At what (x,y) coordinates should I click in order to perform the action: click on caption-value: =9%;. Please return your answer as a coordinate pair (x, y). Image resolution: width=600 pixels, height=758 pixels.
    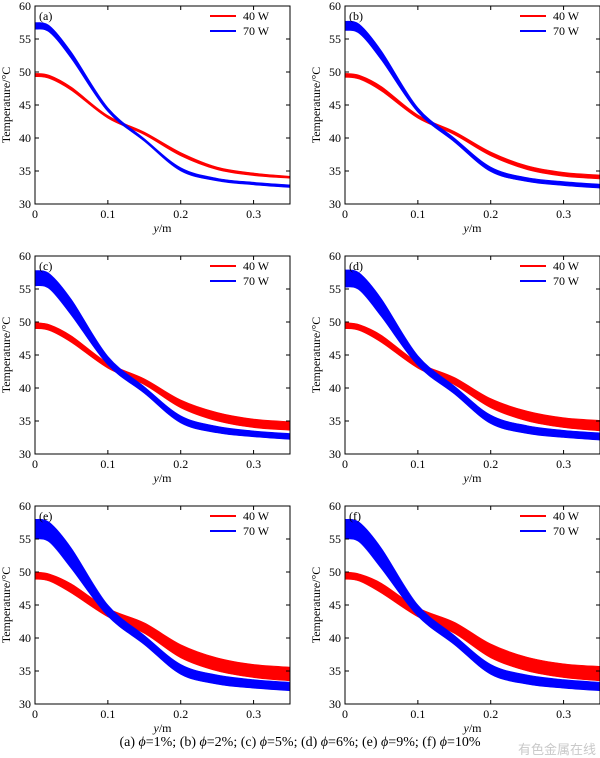
    Looking at the image, I should click on (405, 742).